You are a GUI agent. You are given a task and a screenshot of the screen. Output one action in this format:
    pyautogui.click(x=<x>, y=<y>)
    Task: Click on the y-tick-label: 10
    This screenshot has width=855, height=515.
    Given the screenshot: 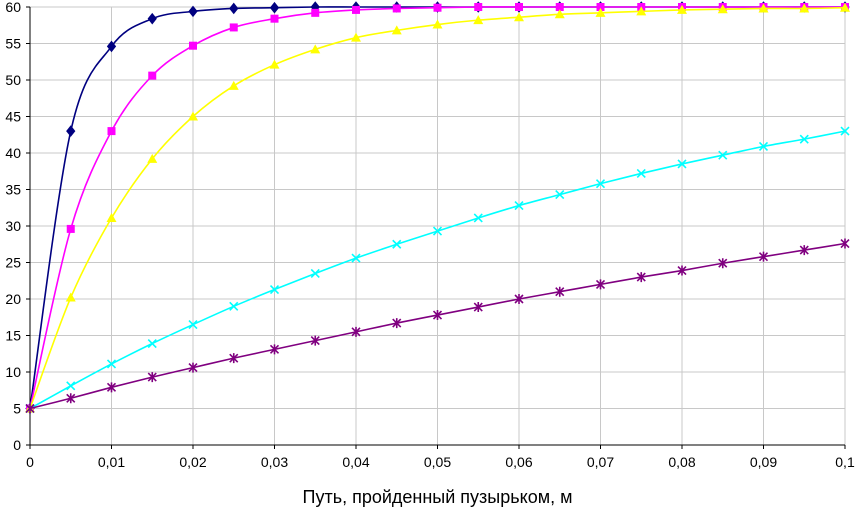 What is the action you would take?
    pyautogui.click(x=13, y=372)
    